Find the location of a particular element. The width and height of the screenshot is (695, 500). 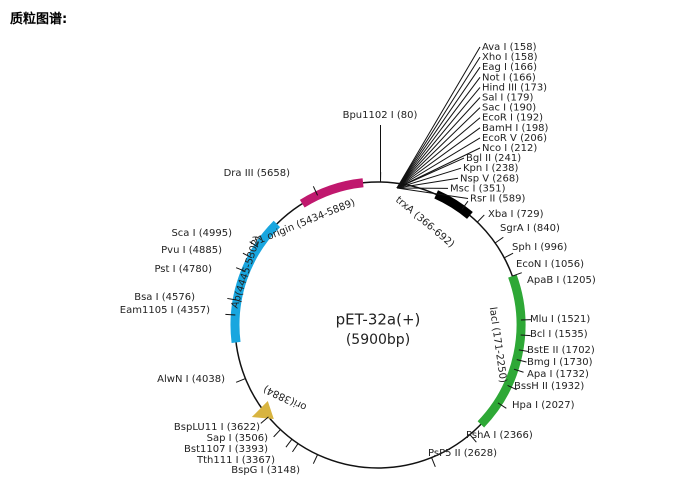

site-label: AlwN I (4038) is located at coordinates (191, 379).